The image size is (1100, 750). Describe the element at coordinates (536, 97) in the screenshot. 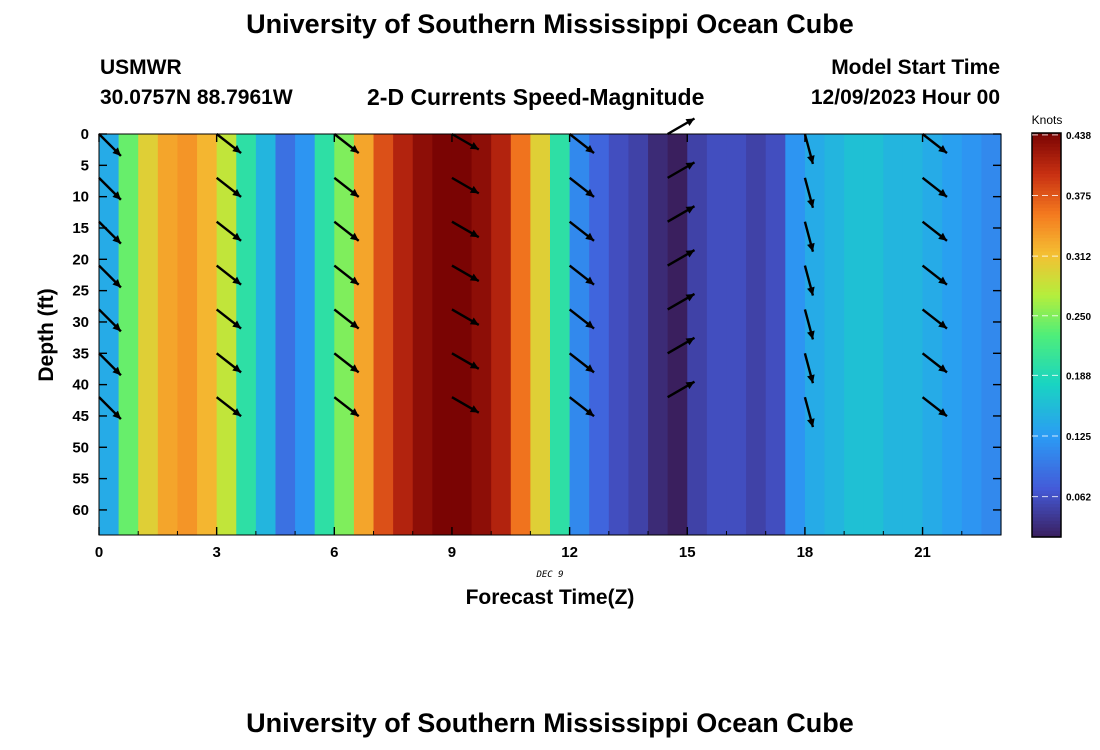

I see `product-title: 2-D Currents Speed-Magnitude` at that location.